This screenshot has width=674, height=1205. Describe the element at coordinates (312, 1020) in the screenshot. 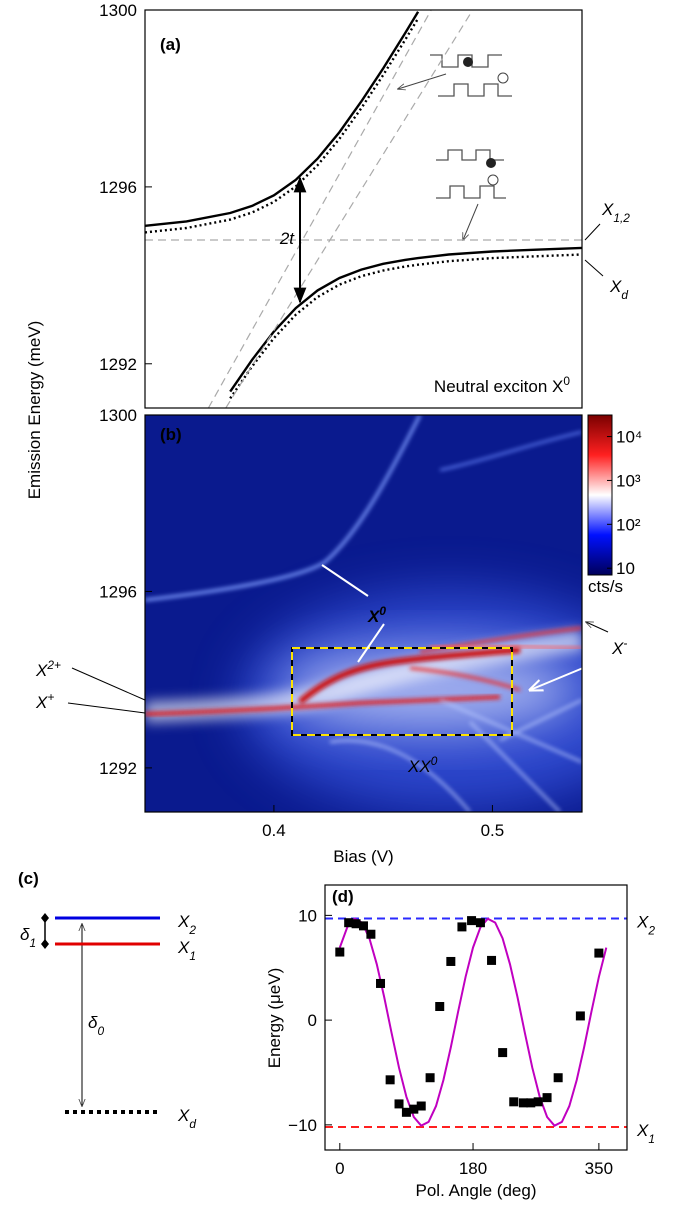

I see `y-tick-label: 0` at that location.